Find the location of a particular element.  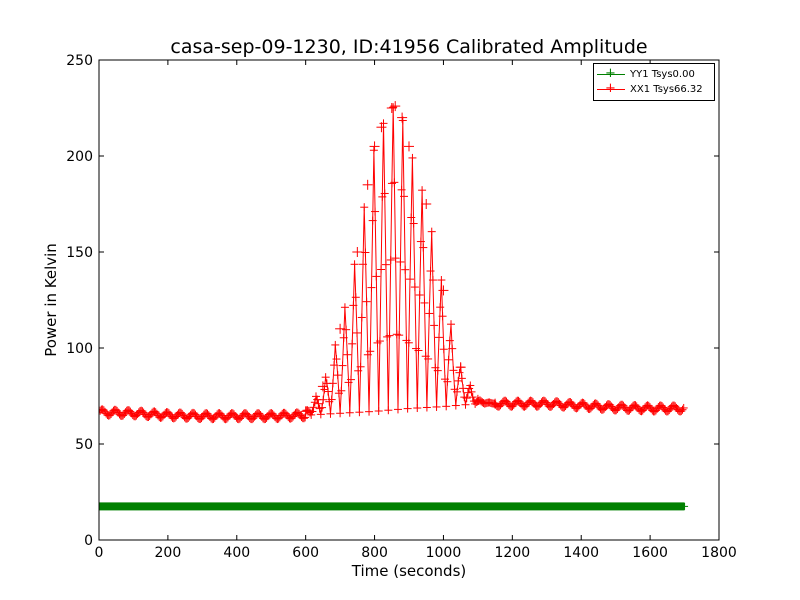

x-tick-label: 400 is located at coordinates (236, 553).